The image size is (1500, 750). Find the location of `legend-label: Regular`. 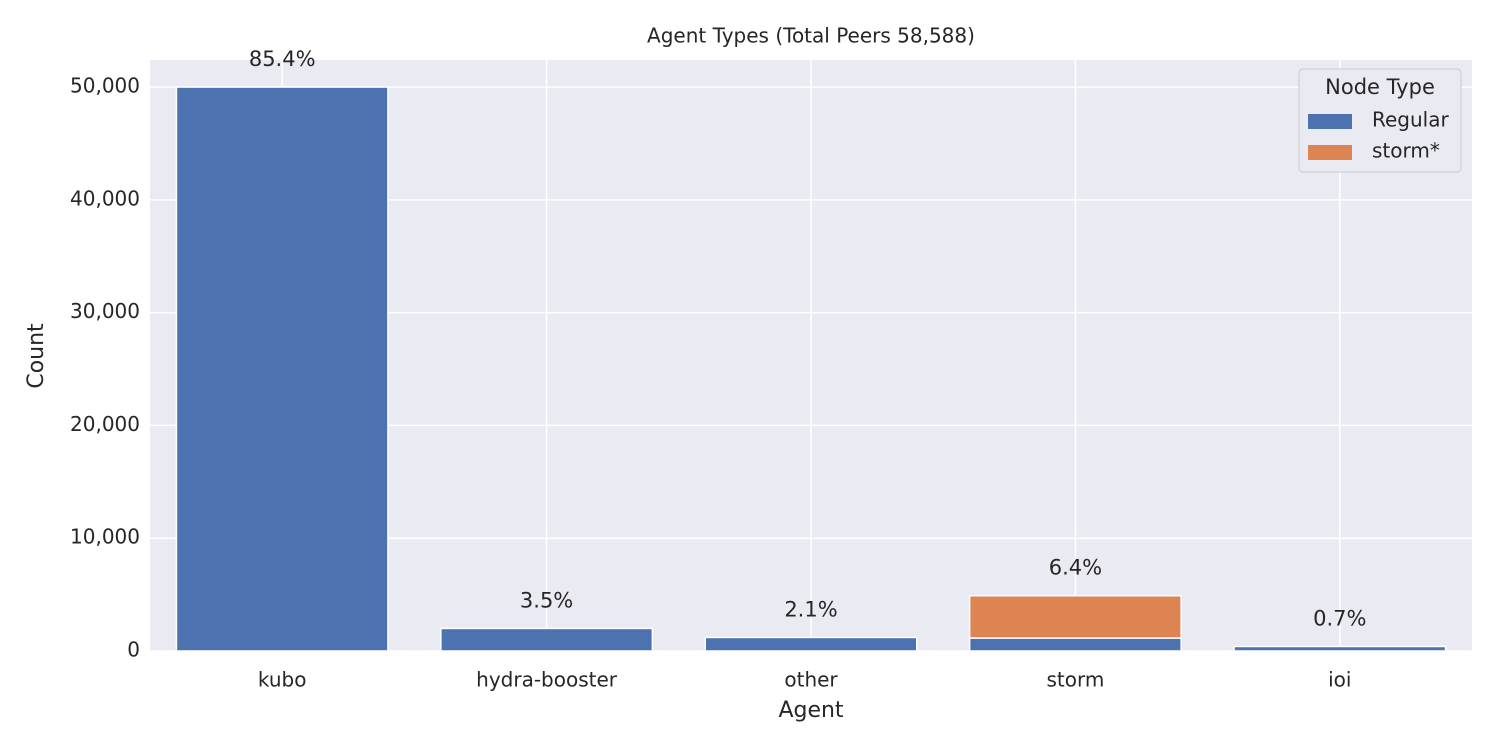

legend-label: Regular is located at coordinates (1410, 120).